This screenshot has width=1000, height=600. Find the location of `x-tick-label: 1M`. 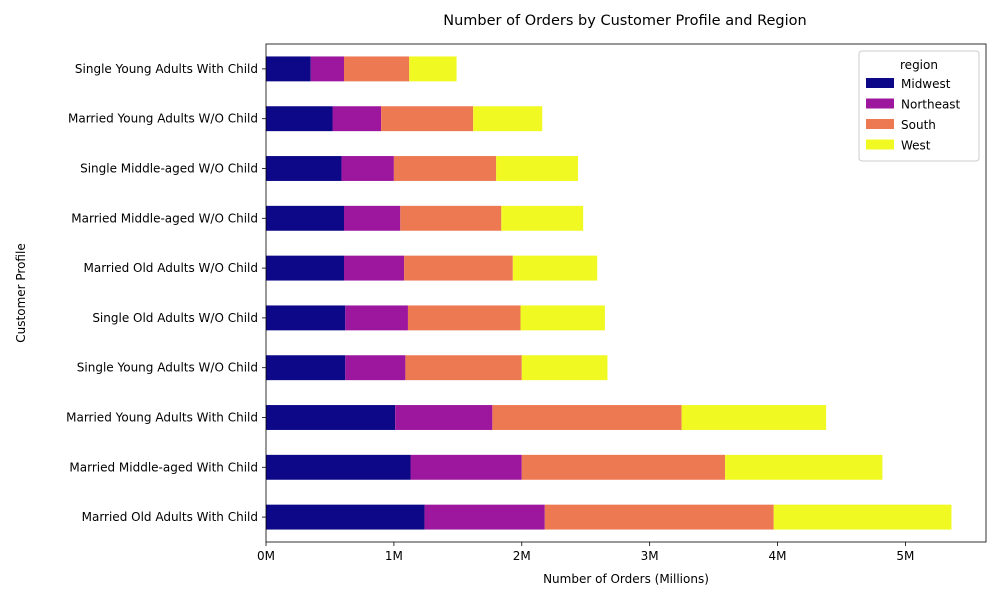

x-tick-label: 1M is located at coordinates (394, 556).